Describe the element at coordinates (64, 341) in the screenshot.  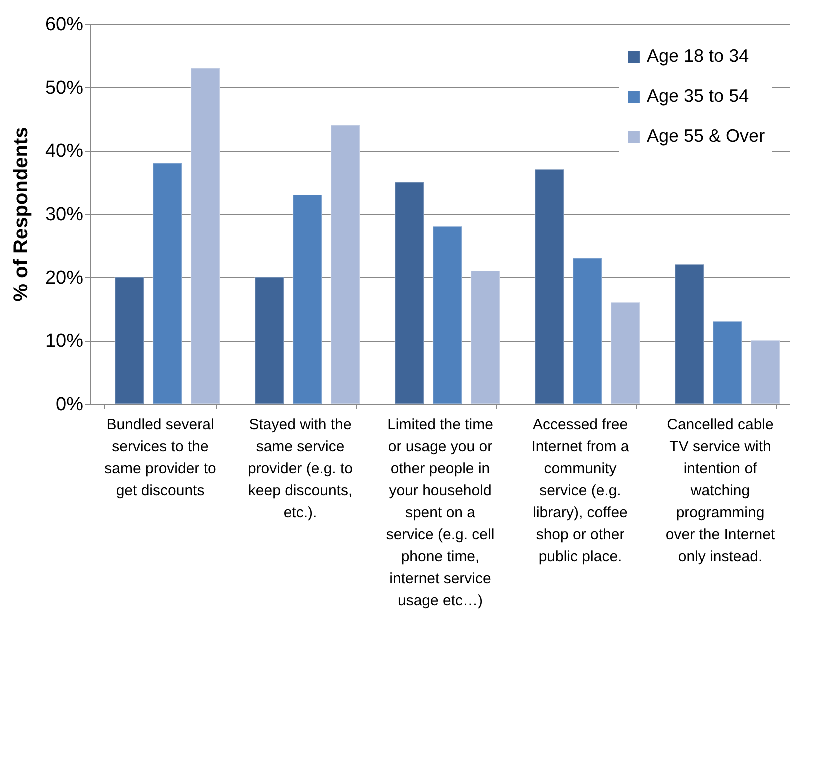
I see `y-tick-label: 10%` at that location.